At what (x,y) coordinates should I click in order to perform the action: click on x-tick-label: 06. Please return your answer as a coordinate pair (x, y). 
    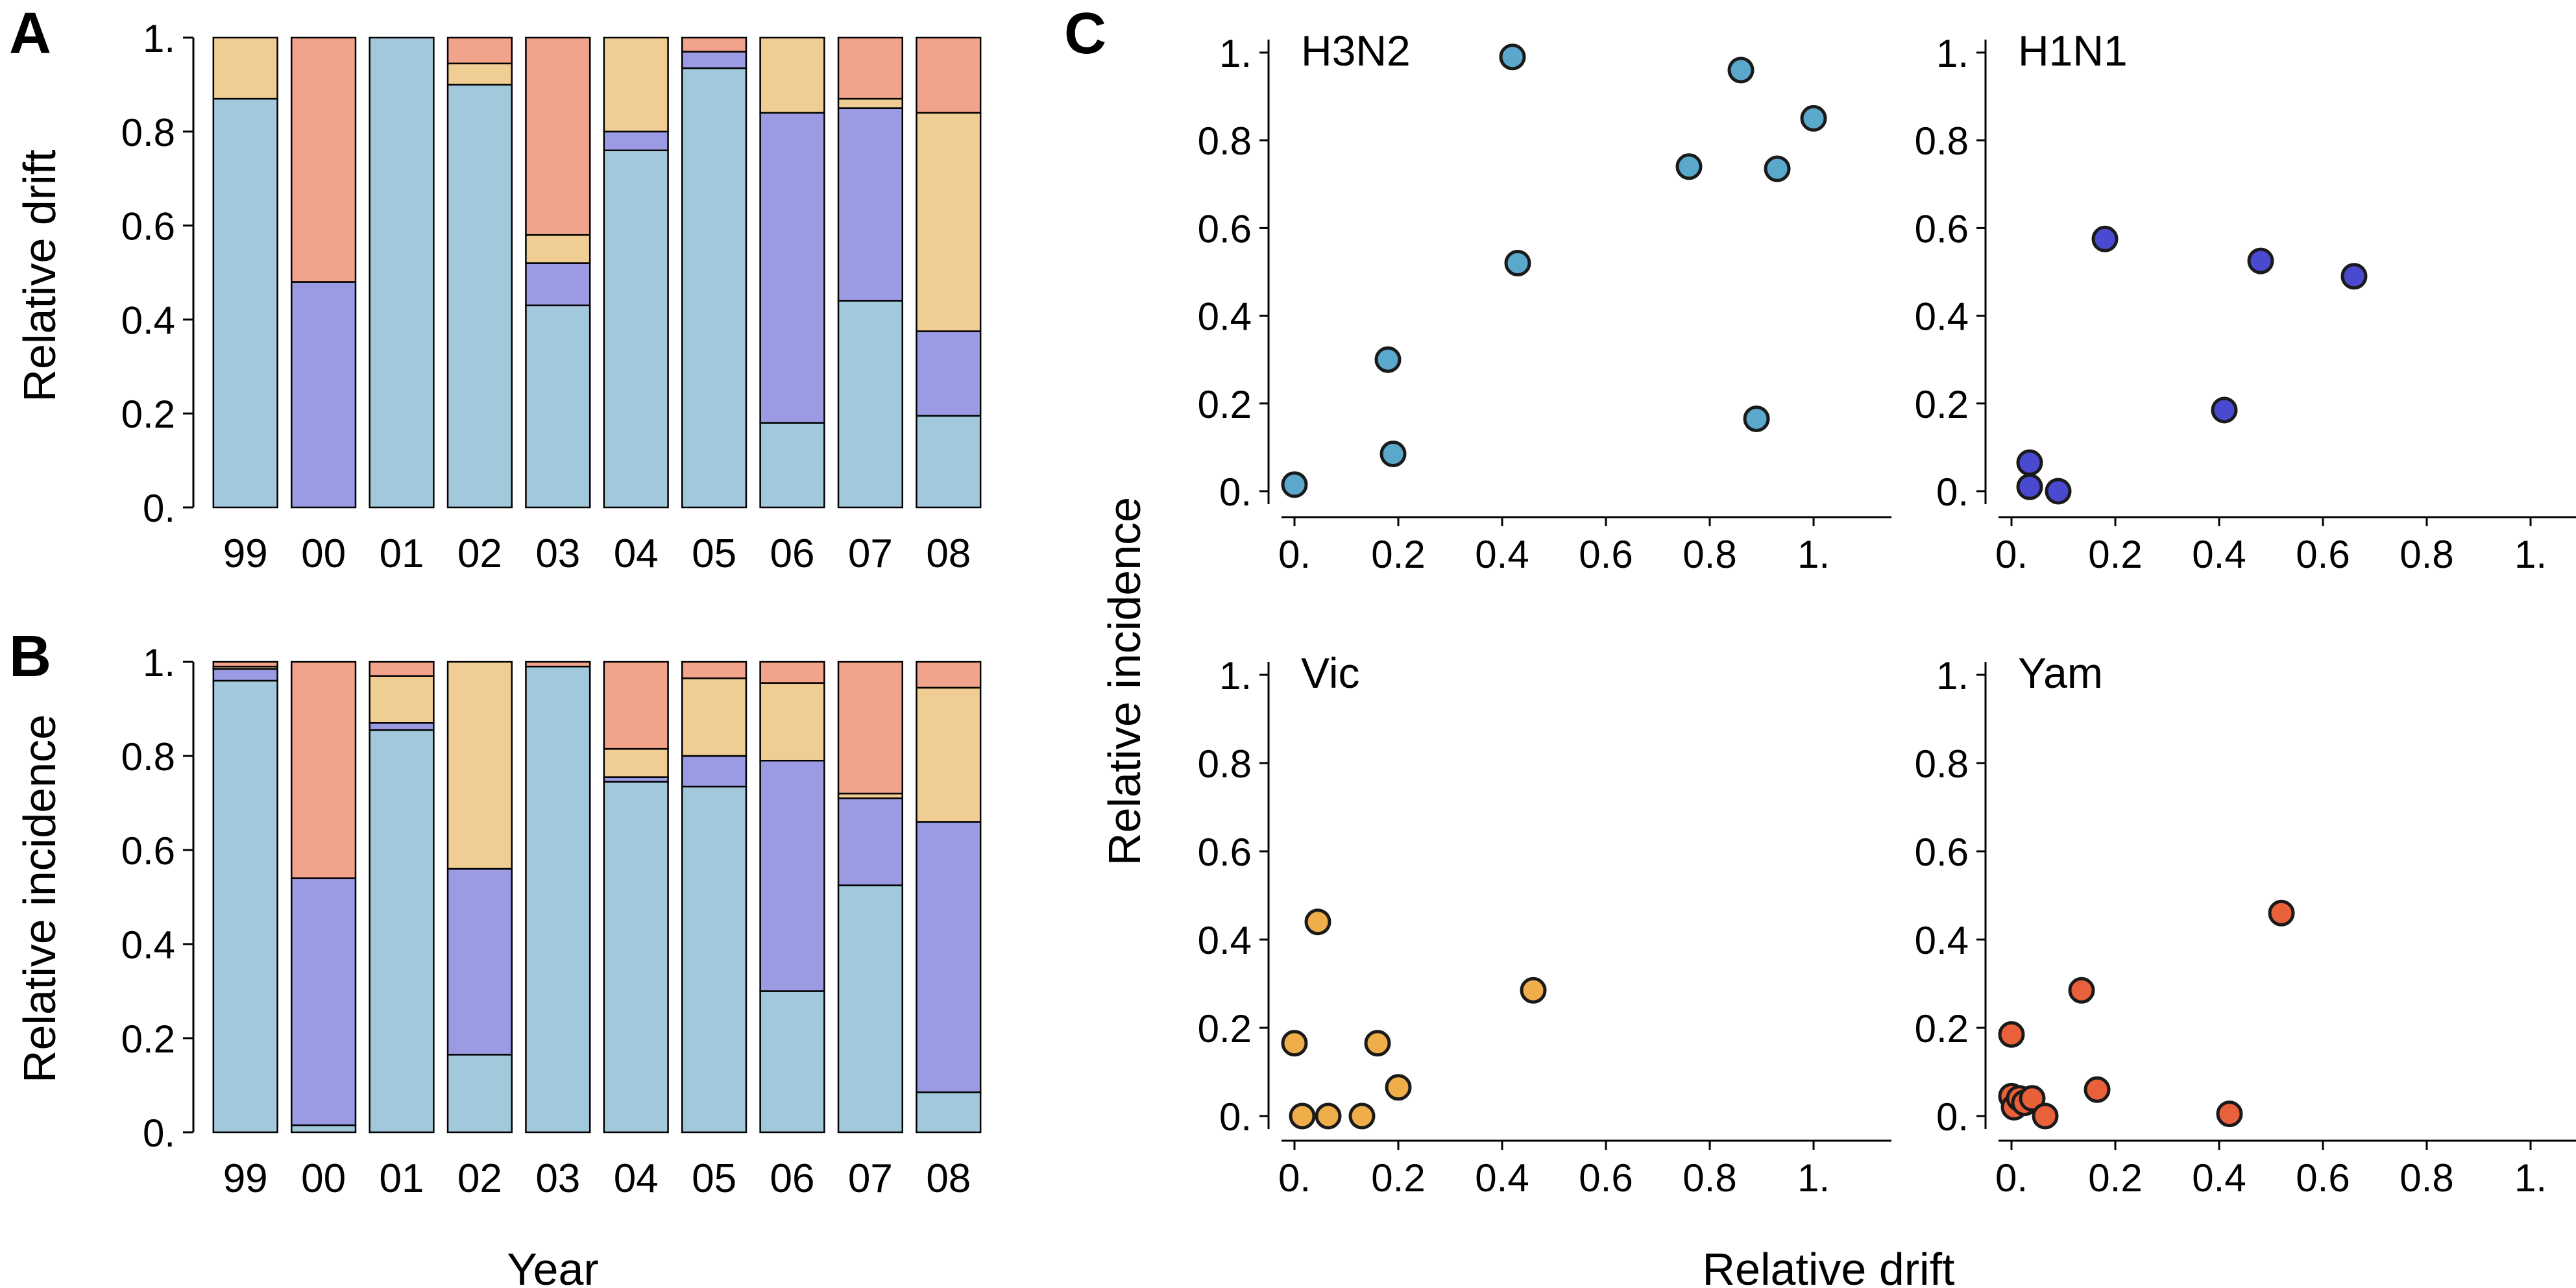
    Looking at the image, I should click on (792, 1178).